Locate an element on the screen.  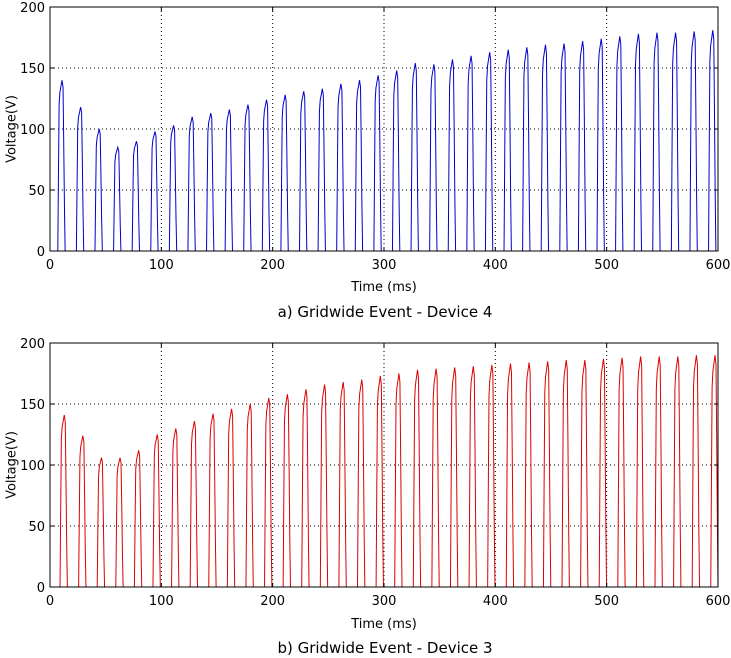
x-axis-label-a: Time (ms) is located at coordinates (383, 287).